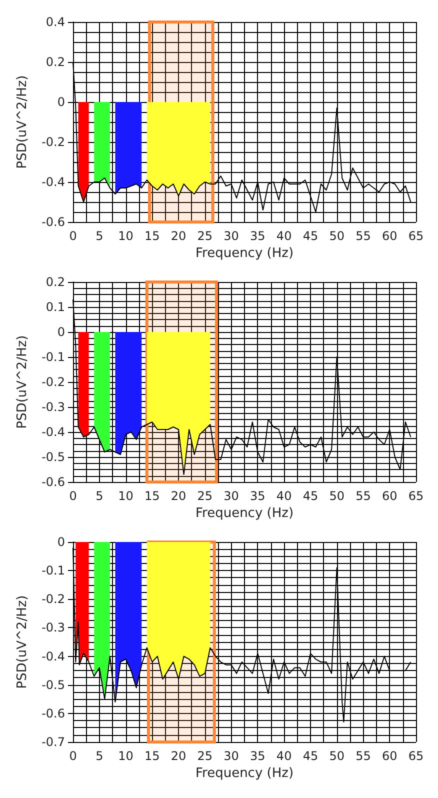 This screenshot has height=798, width=438. I want to click on y-tick-label: 0.1, so click(55, 307).